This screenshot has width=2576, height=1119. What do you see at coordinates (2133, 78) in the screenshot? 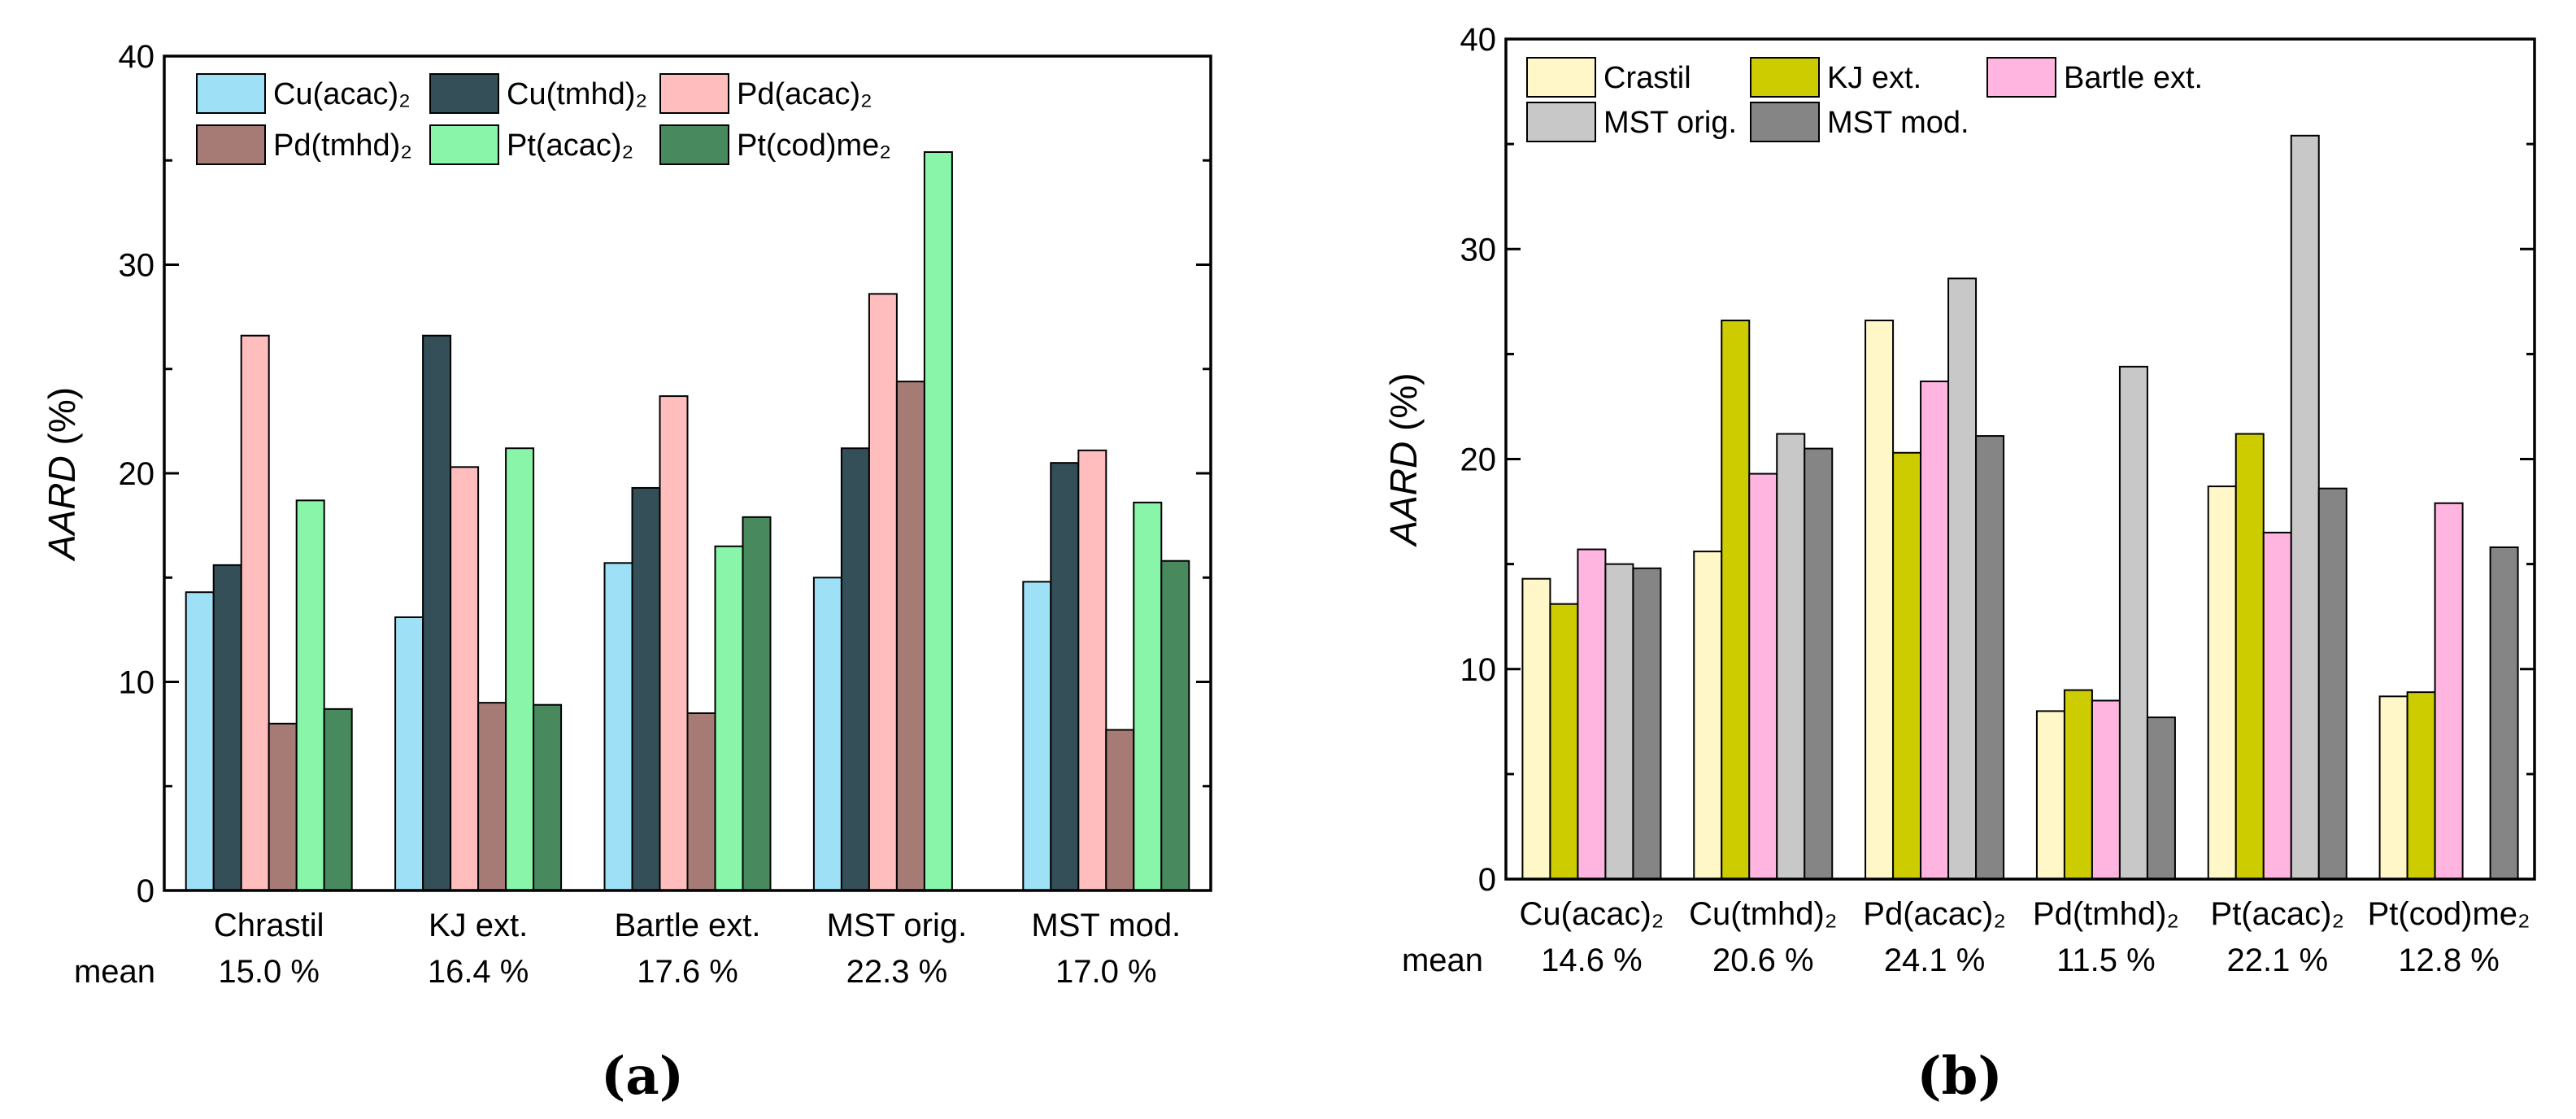
I see `legend-label: Bartle ext.` at bounding box center [2133, 78].